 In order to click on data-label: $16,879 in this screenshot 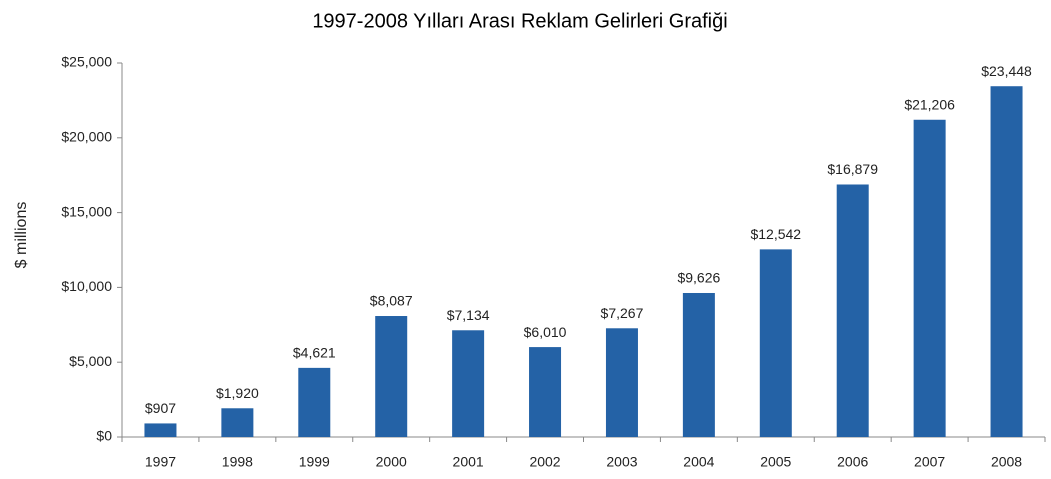, I will do `click(852, 169)`.